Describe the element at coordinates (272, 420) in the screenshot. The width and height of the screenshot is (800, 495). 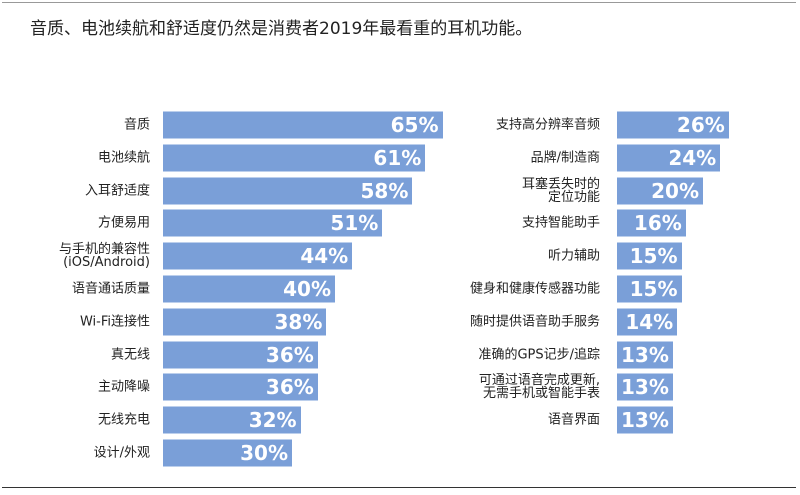
I see `value-label: 32%` at that location.